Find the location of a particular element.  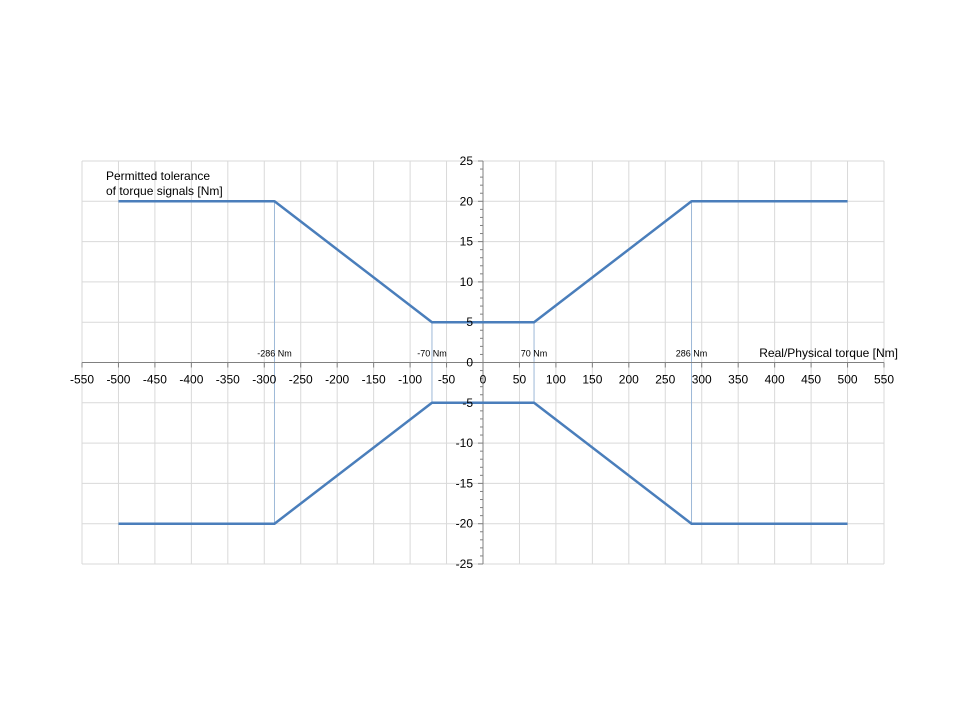

x-tick-label: 400 is located at coordinates (775, 380).